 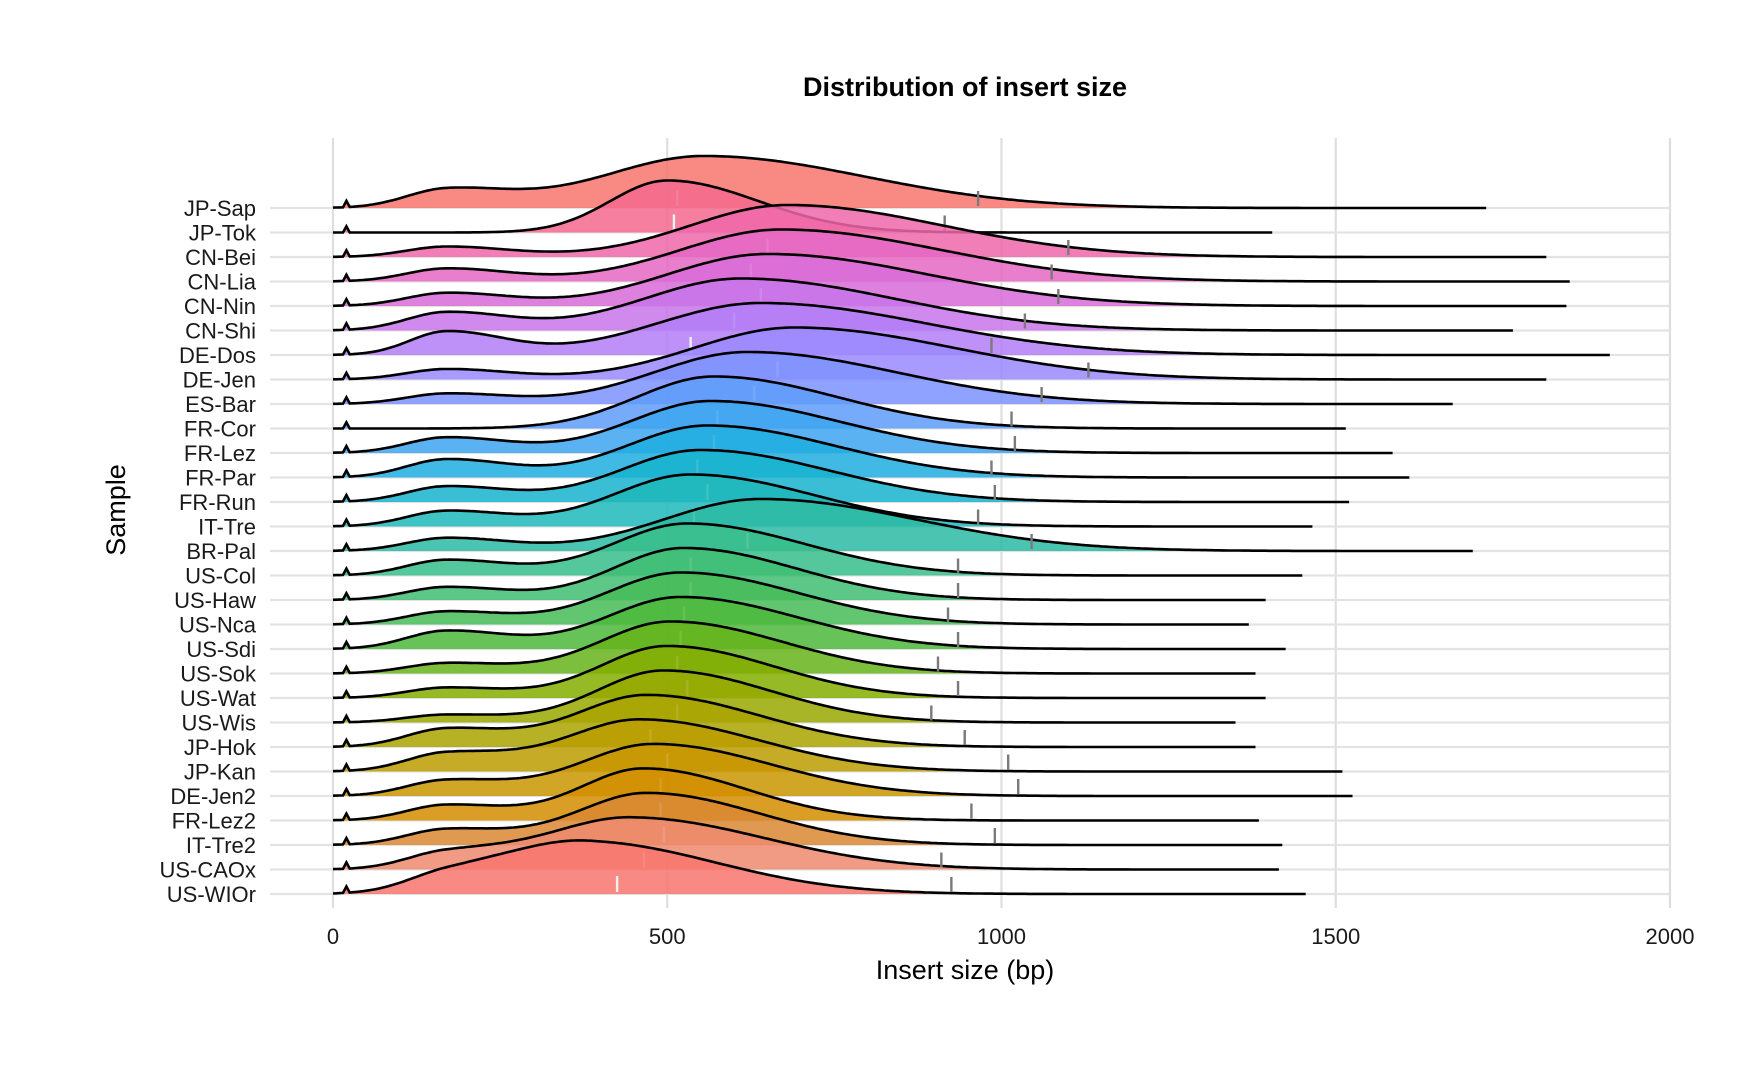 What do you see at coordinates (221, 649) in the screenshot?
I see `y-tick-label: US-Sdi` at bounding box center [221, 649].